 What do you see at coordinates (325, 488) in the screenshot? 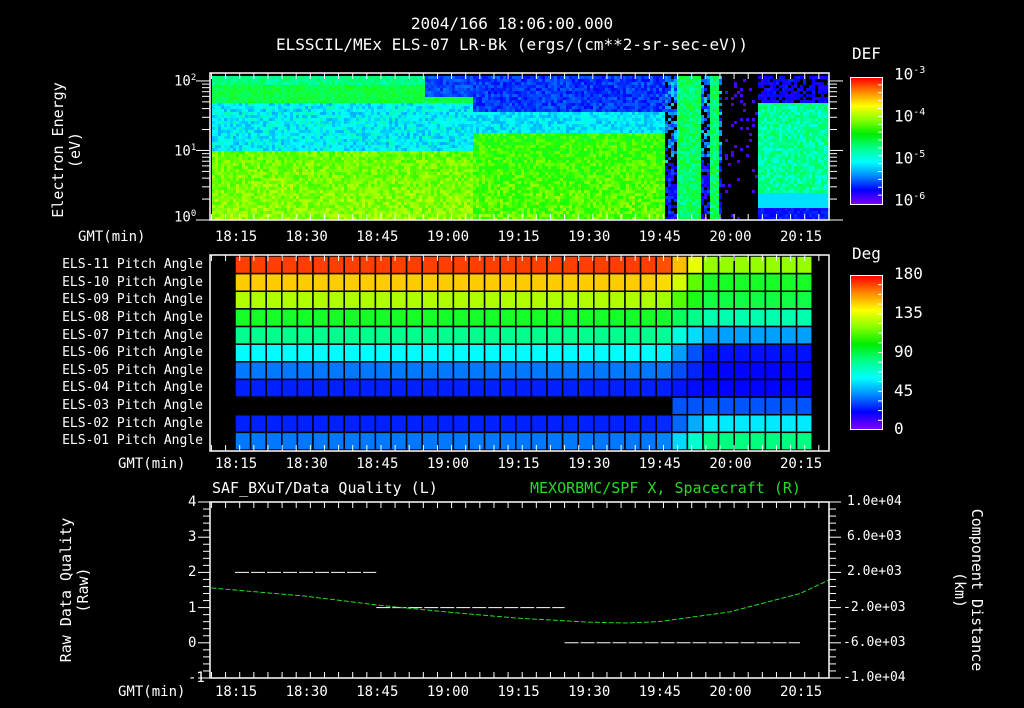
I see `quality-panel-title: SAF_BXuT/Data Quality (L)` at bounding box center [325, 488].